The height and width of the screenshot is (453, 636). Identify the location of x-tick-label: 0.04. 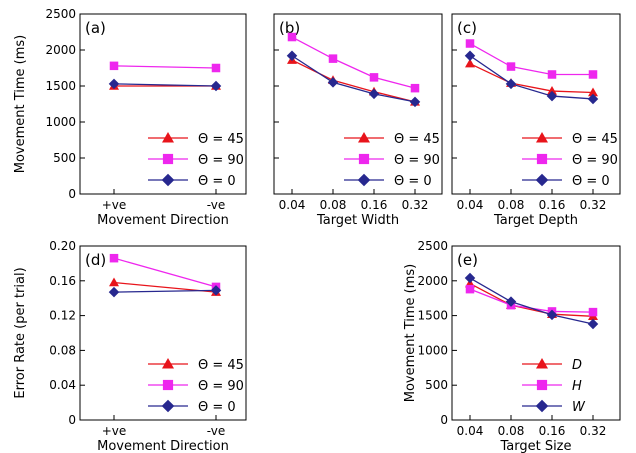
(292, 205).